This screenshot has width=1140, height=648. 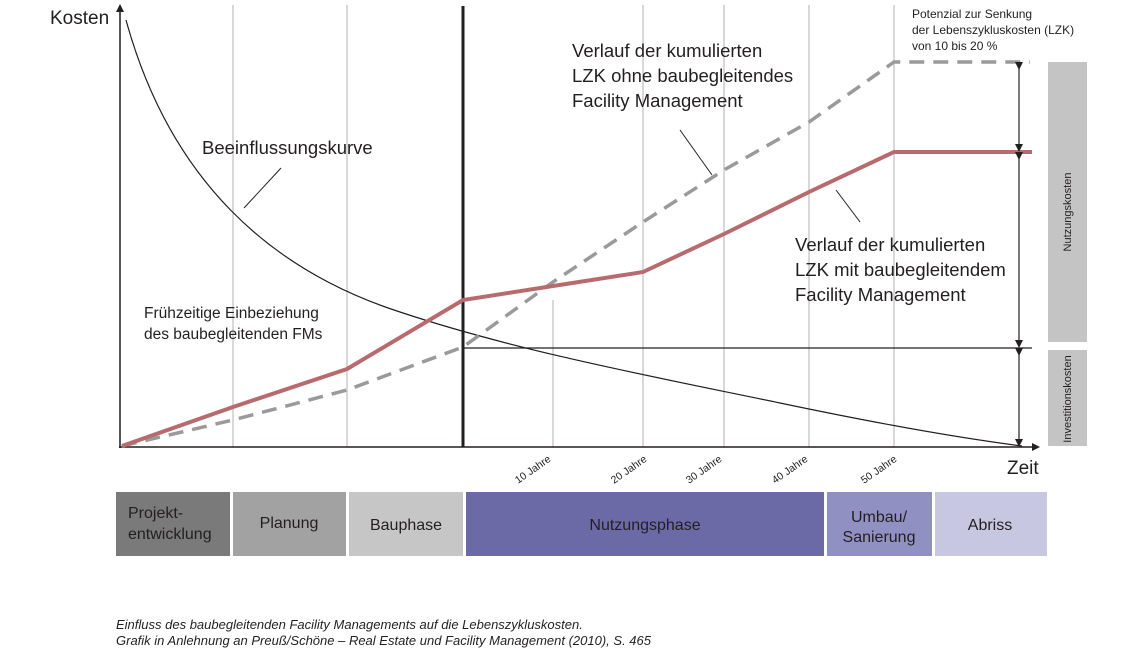 I want to click on year-tick-label: 10 Jahre, so click(x=533, y=469).